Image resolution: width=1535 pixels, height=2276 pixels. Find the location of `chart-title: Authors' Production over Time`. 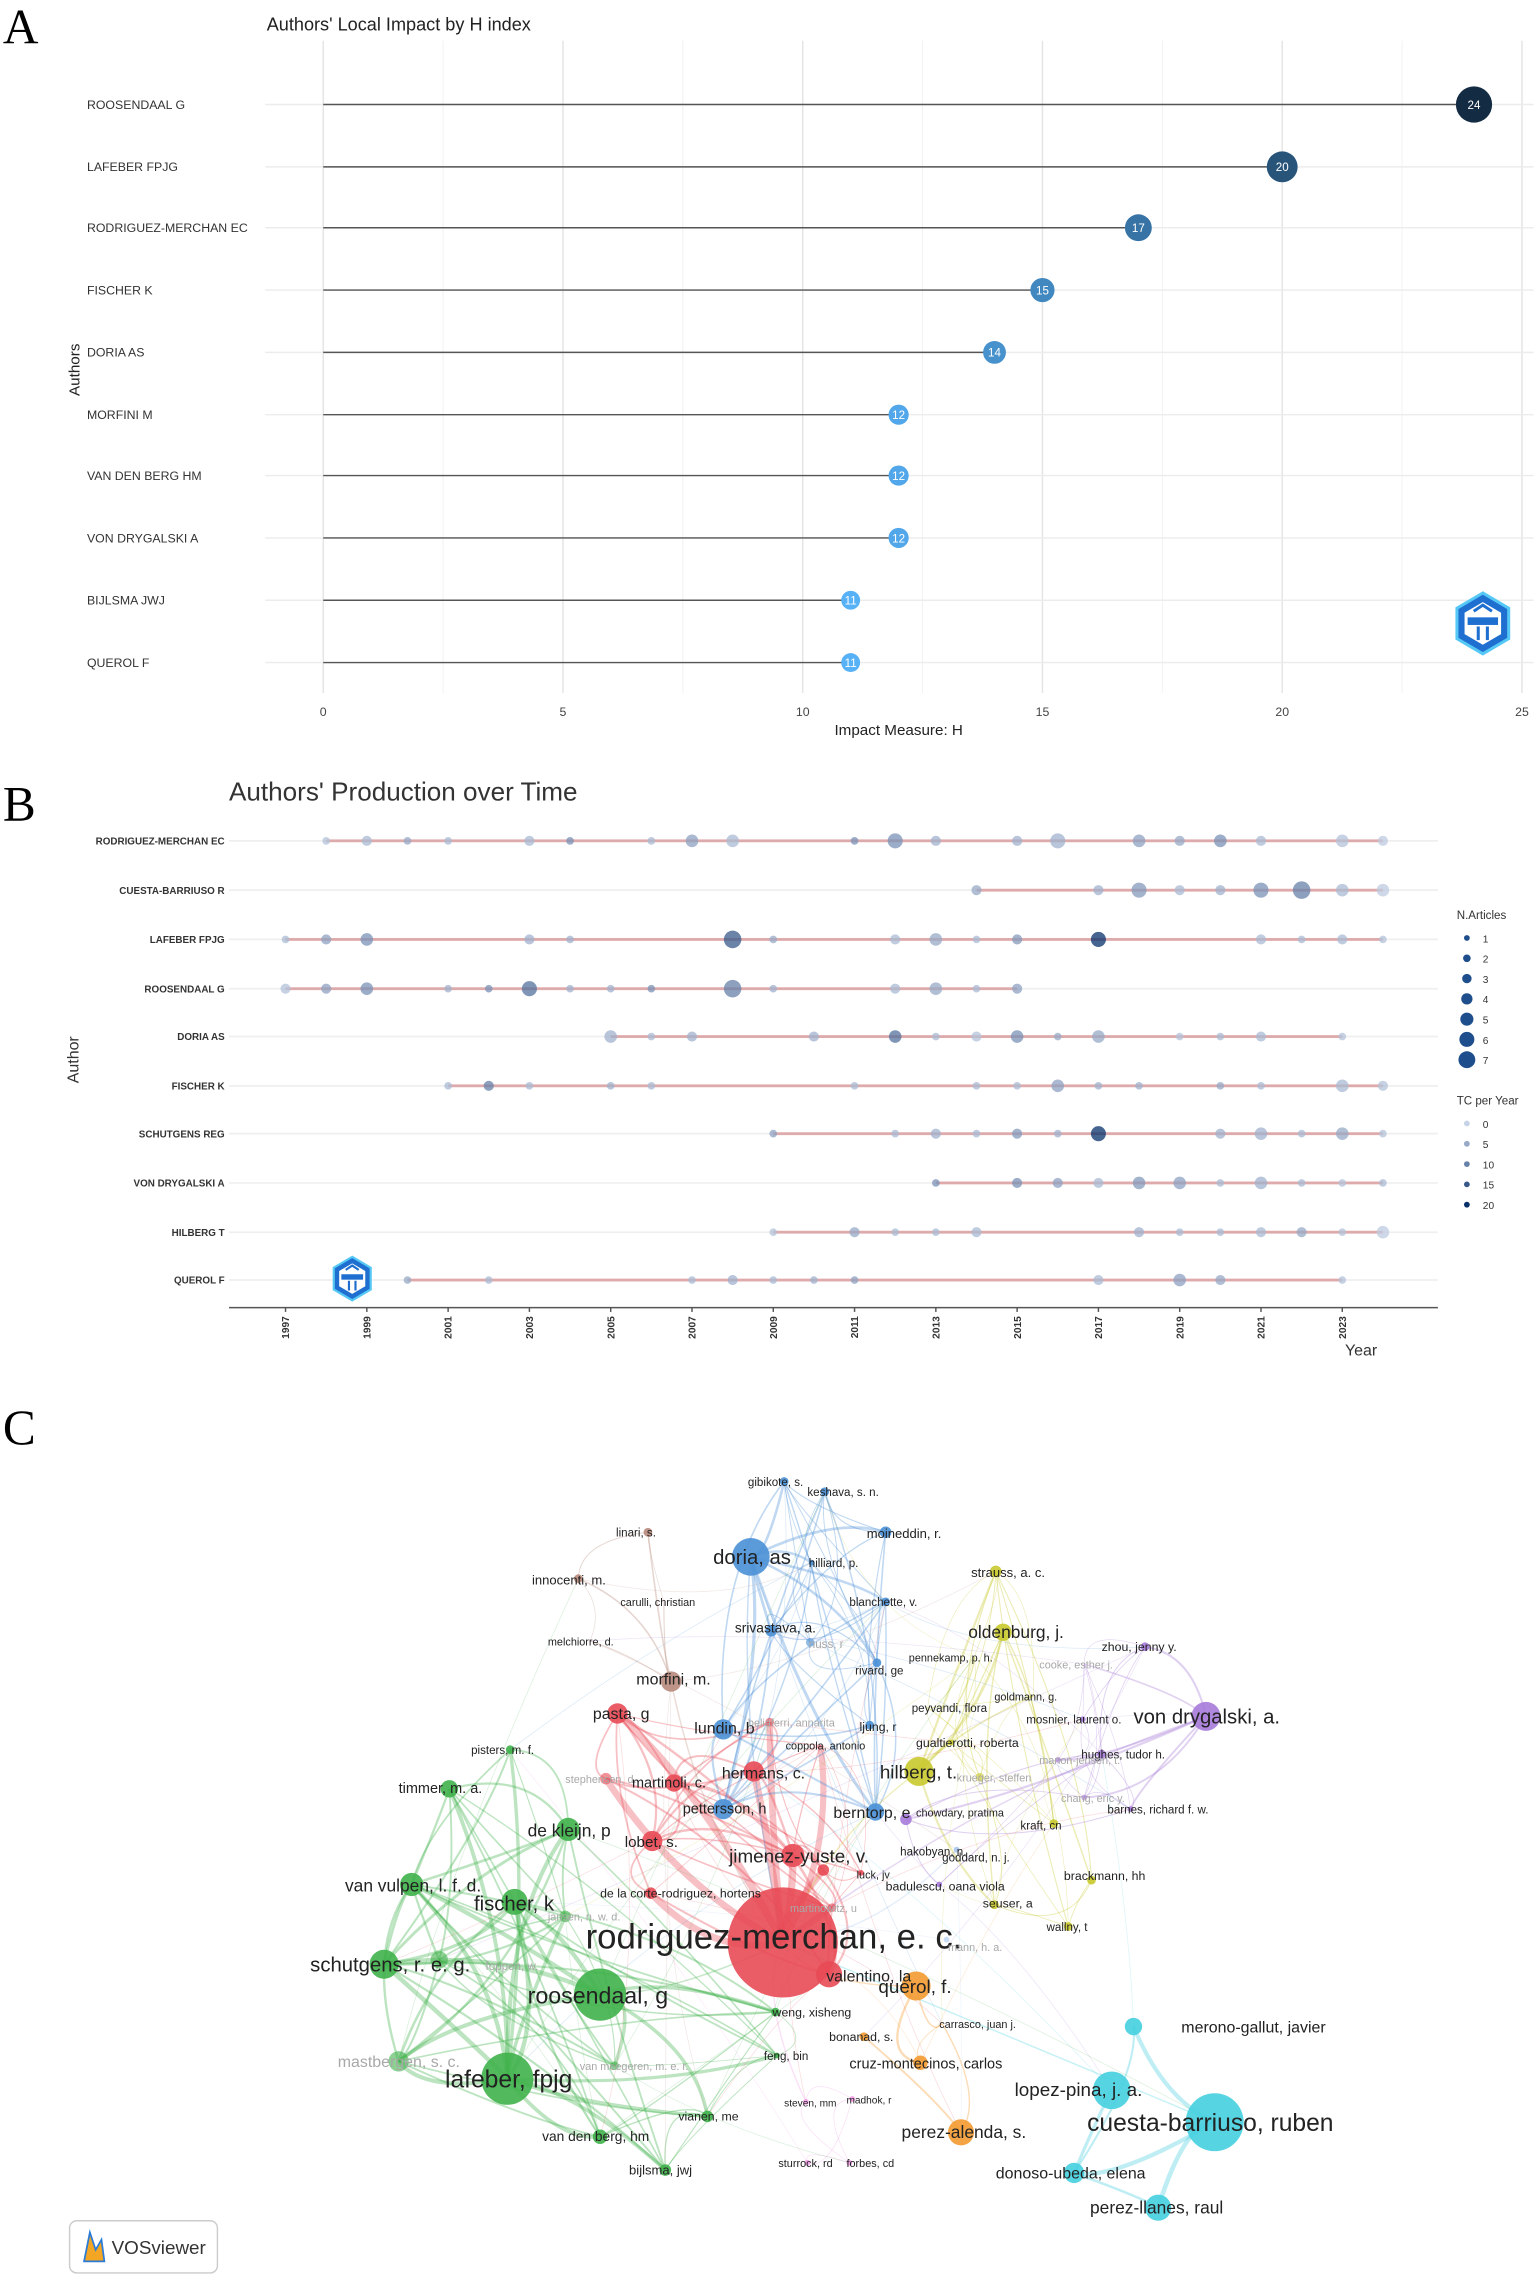

chart-title: Authors' Production over Time is located at coordinates (403, 791).